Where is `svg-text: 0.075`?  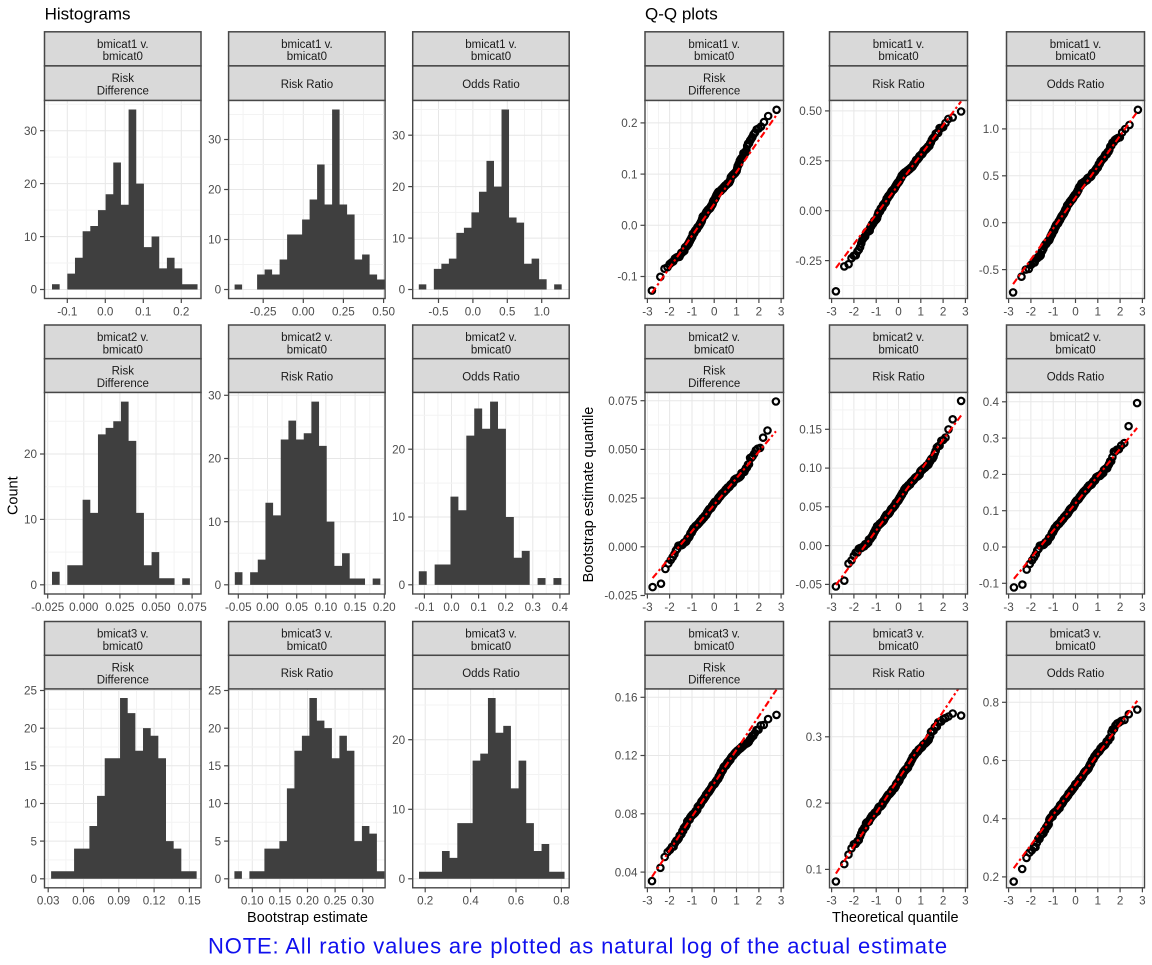 svg-text: 0.075 is located at coordinates (192, 607).